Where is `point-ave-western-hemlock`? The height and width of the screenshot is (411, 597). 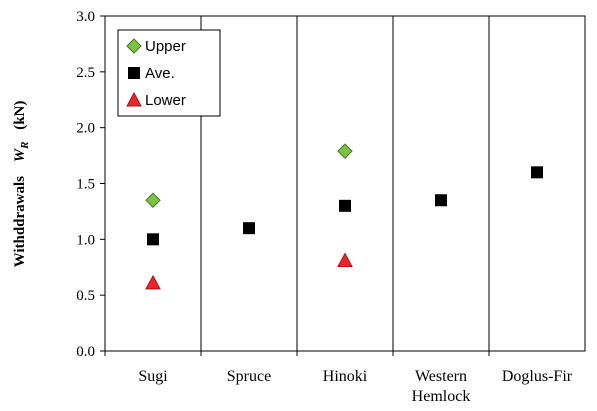 point-ave-western-hemlock is located at coordinates (441, 200).